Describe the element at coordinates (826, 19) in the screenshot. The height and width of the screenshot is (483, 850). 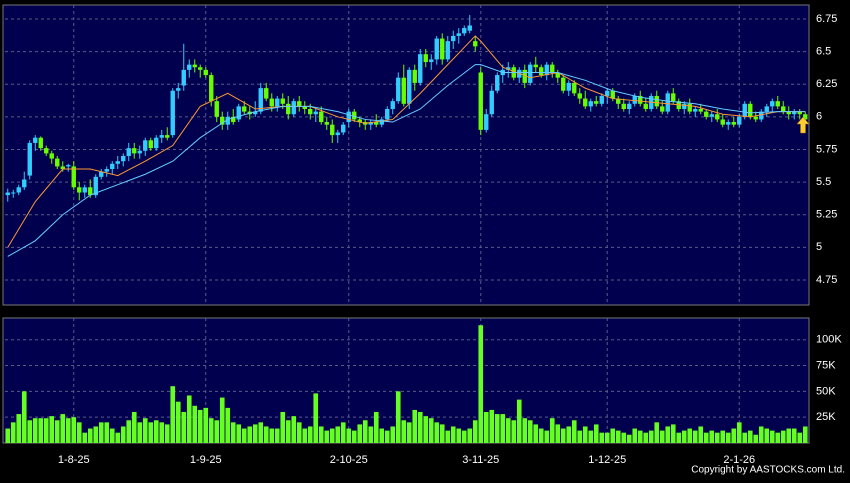
I see `y-tick-label: 6.75` at that location.